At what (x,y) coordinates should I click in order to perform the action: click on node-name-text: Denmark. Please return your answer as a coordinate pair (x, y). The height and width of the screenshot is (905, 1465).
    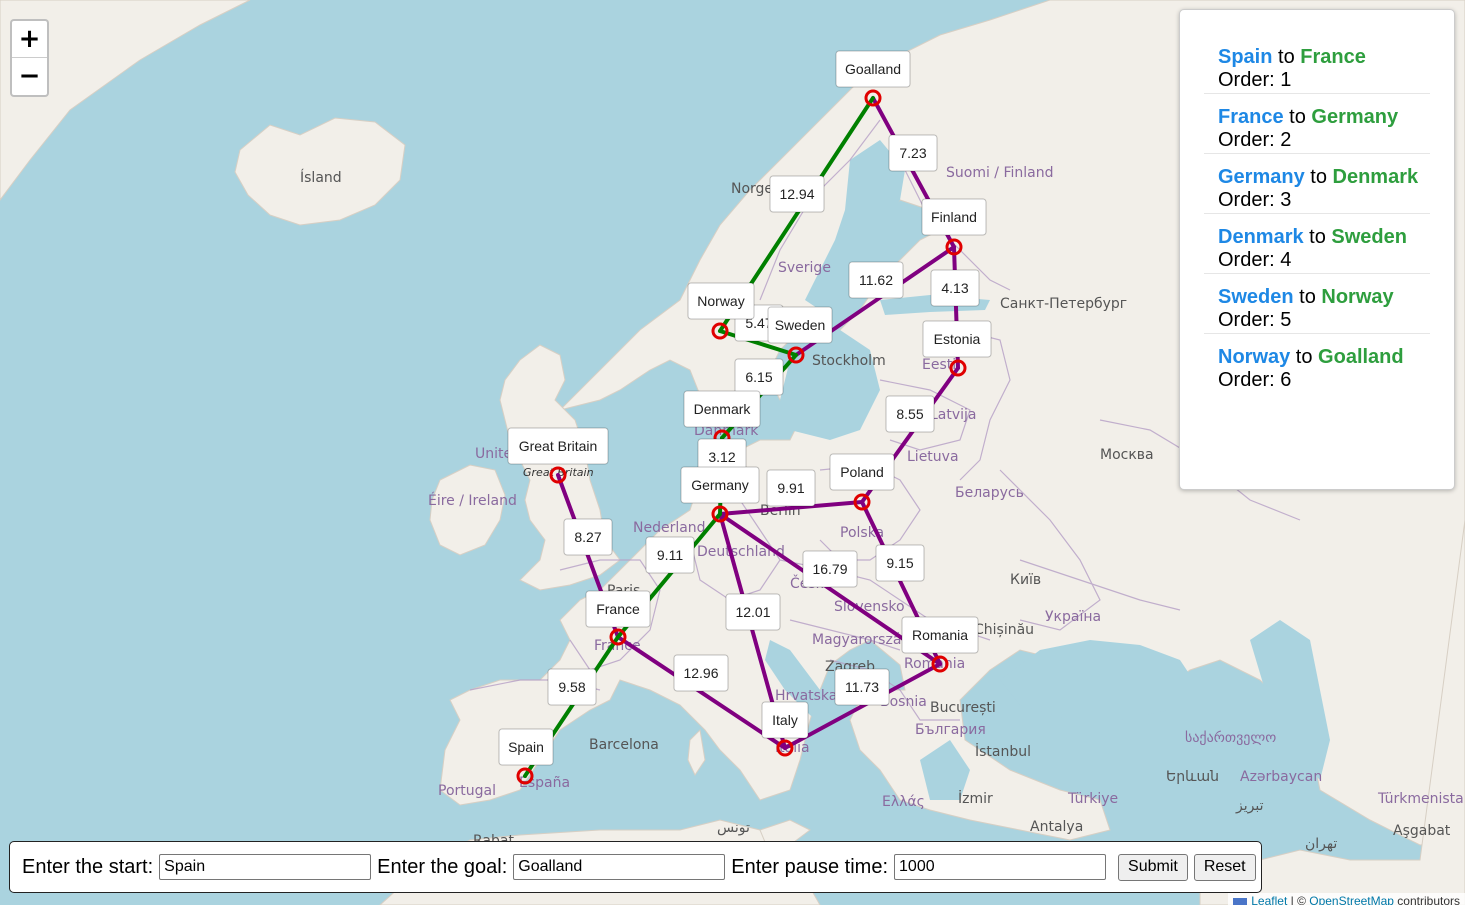
    Looking at the image, I should click on (723, 409).